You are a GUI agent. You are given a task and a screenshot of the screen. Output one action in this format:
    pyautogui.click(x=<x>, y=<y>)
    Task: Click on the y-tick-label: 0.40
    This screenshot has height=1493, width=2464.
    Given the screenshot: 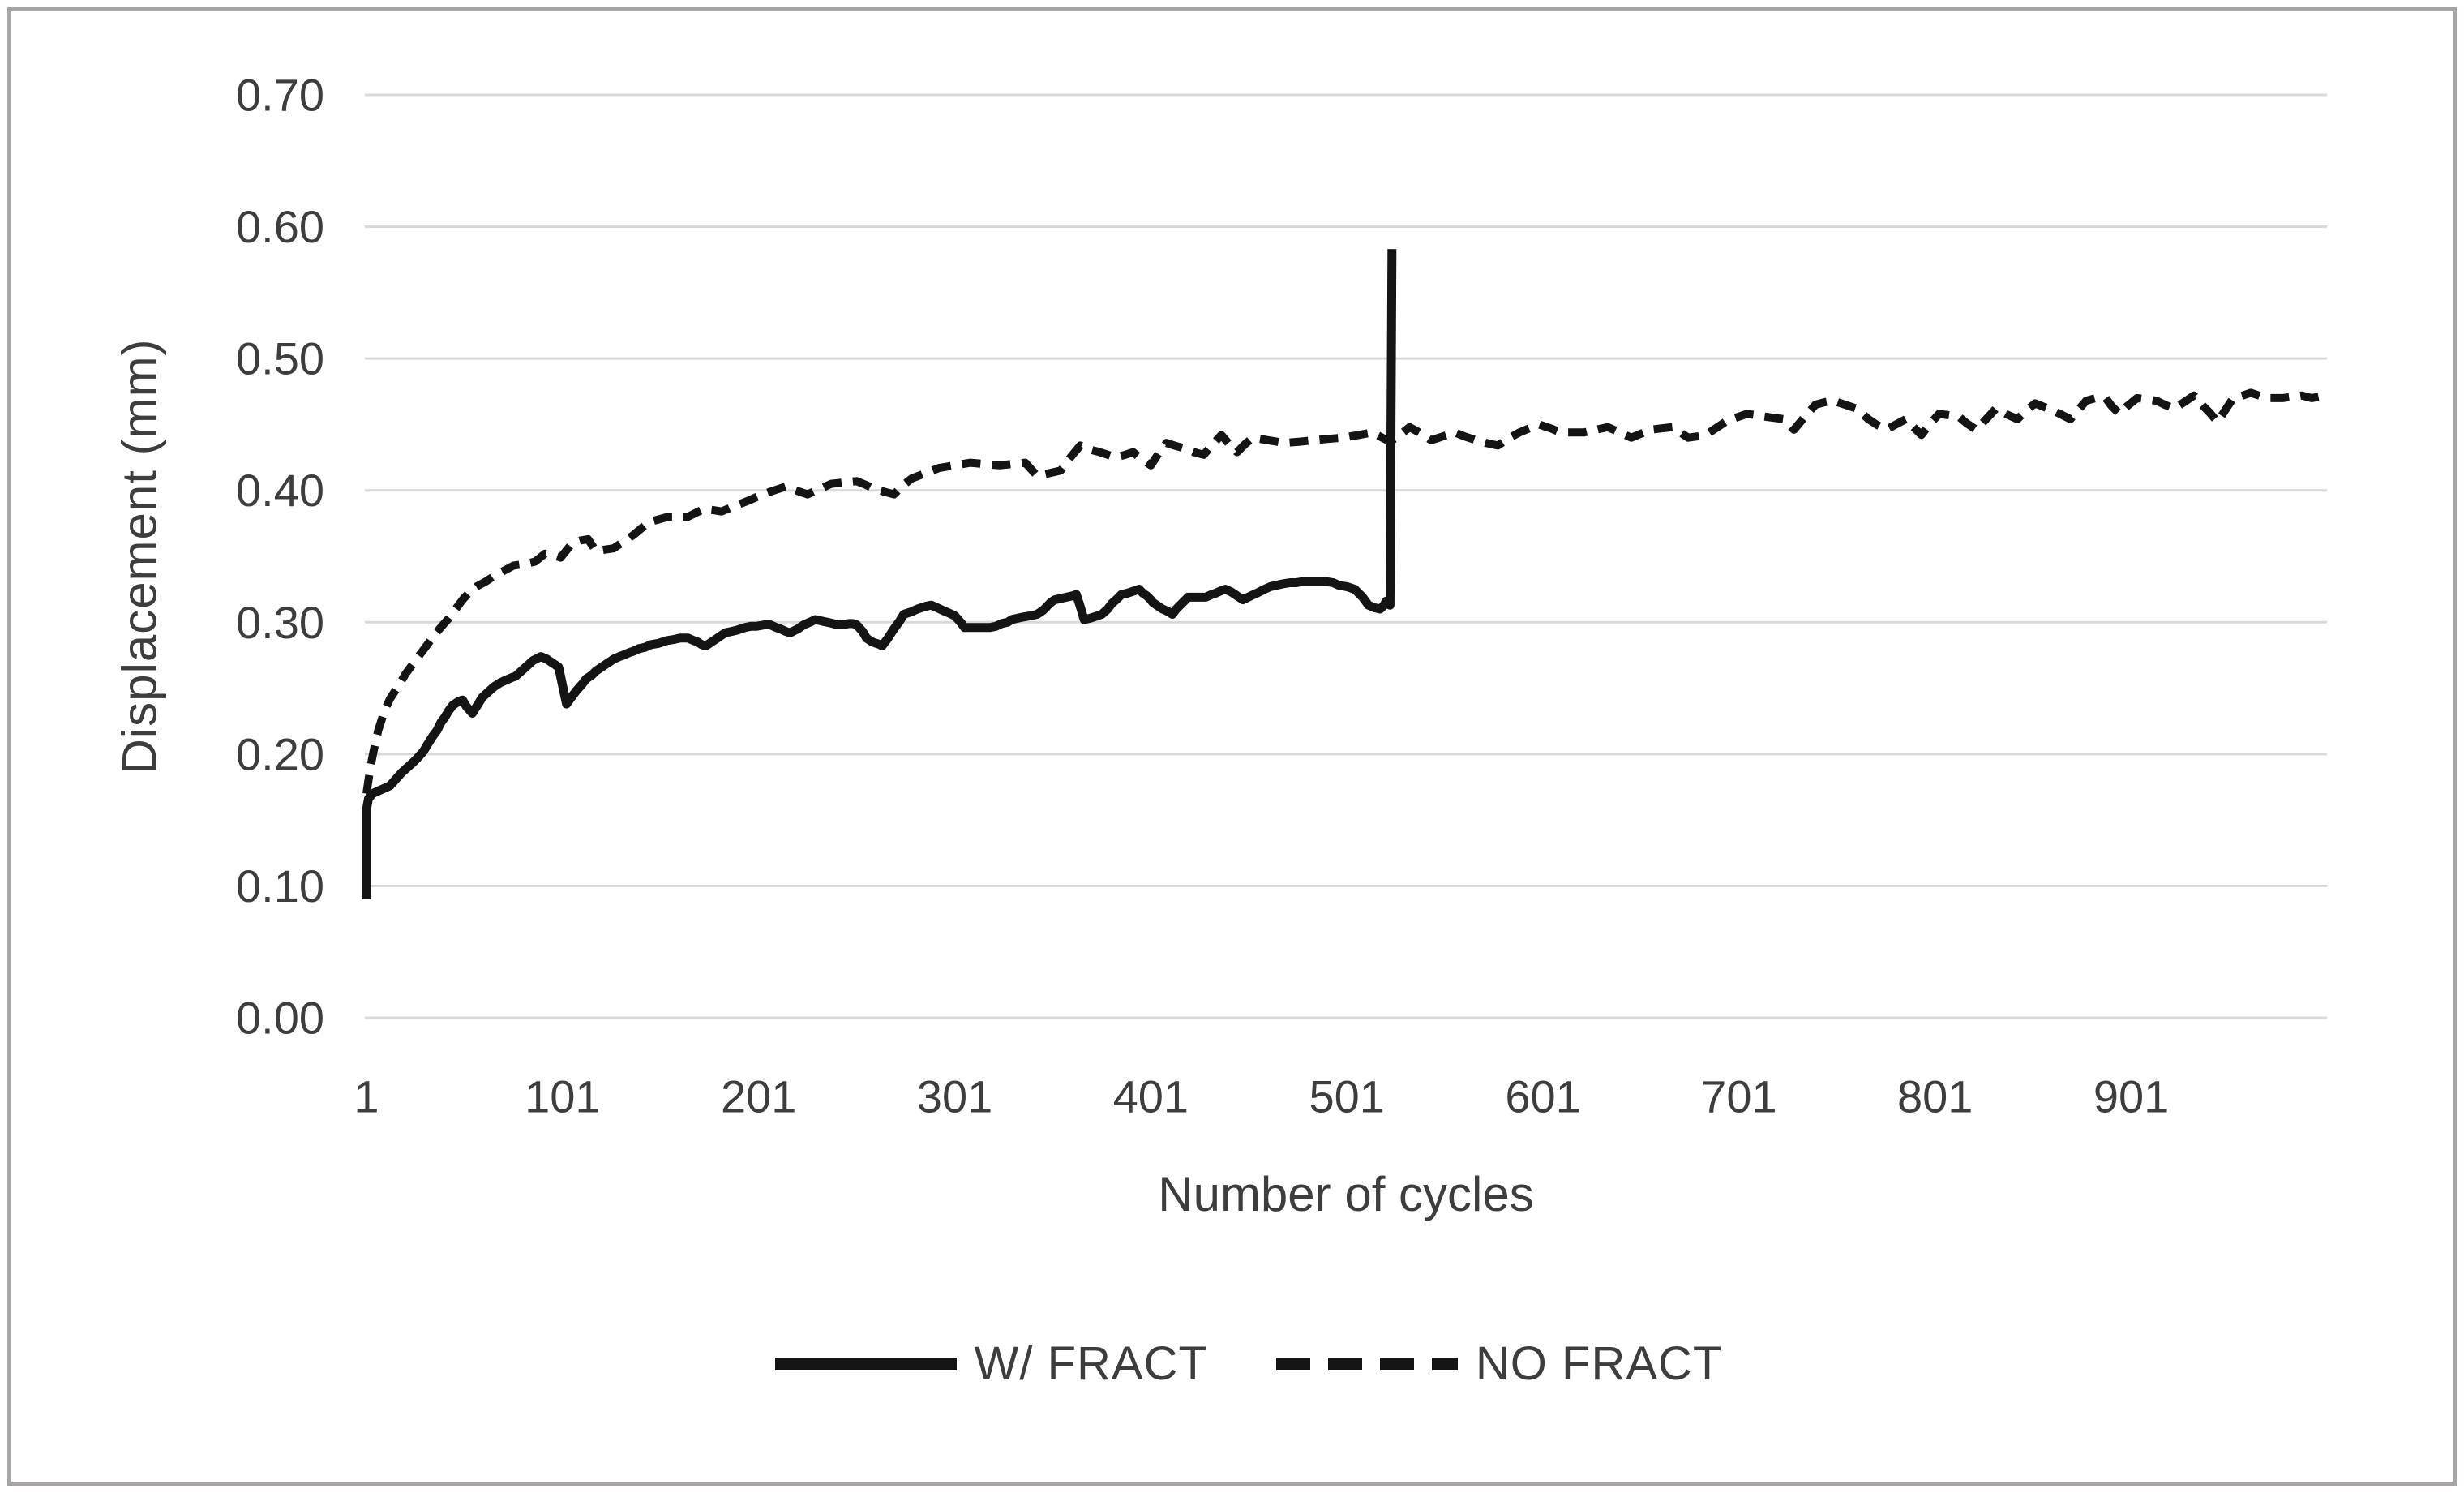 What is the action you would take?
    pyautogui.click(x=280, y=490)
    